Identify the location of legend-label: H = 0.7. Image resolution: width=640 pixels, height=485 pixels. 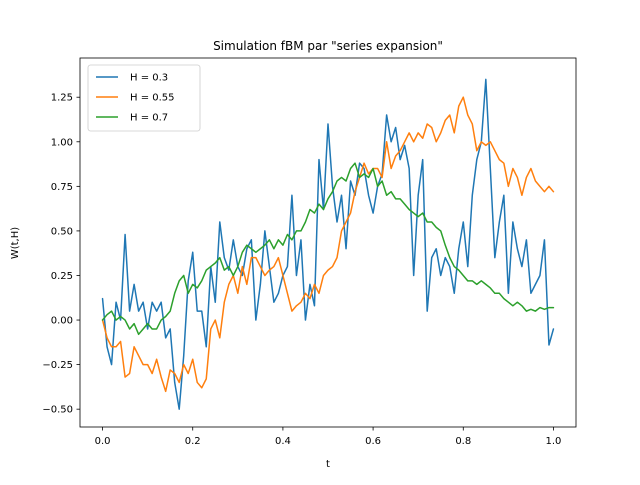
(149, 118).